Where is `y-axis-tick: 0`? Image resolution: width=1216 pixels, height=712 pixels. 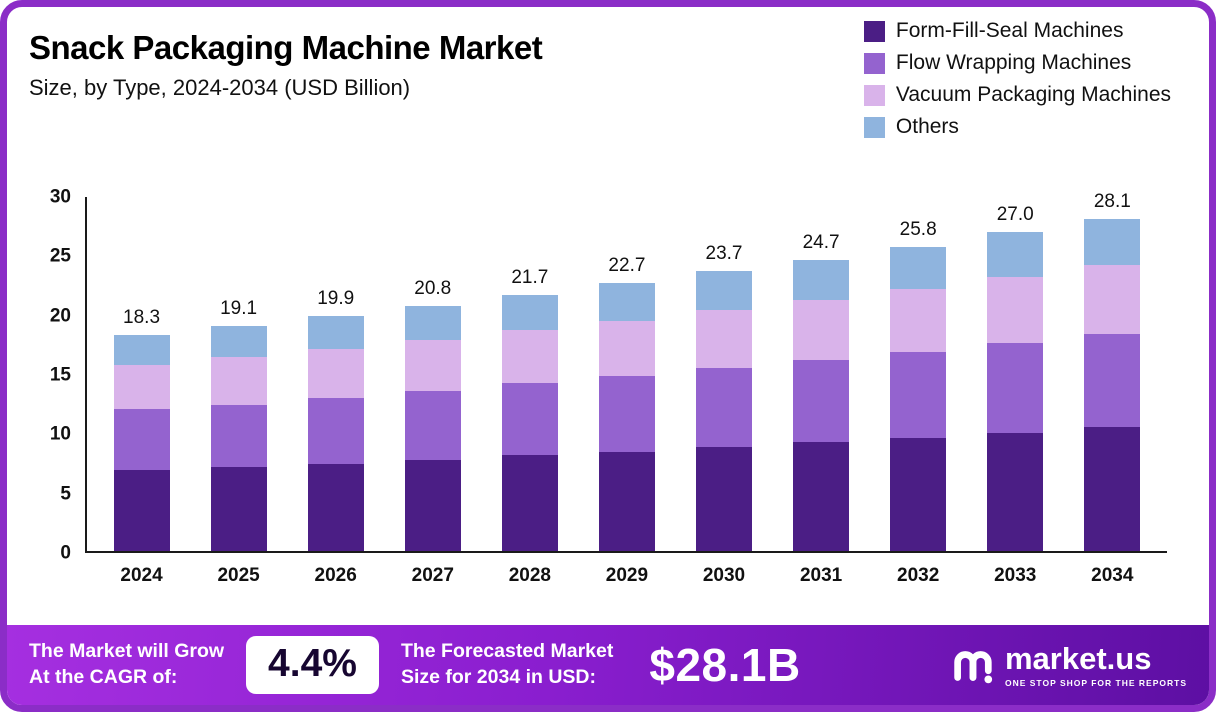 y-axis-tick: 0 is located at coordinates (65, 553).